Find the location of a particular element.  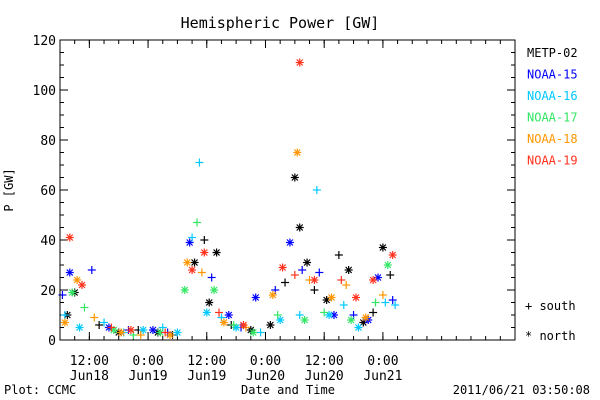

x-tick-label-date: Jun21 is located at coordinates (382, 376).